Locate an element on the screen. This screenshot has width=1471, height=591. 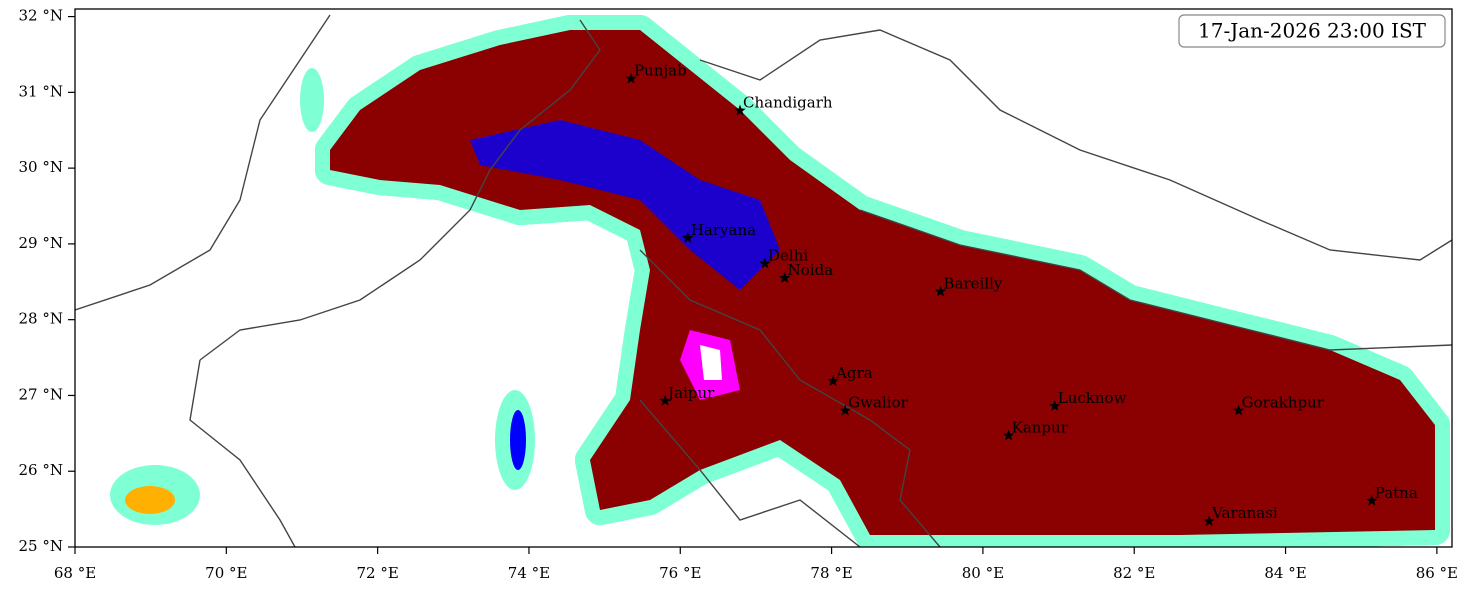
y-tick-label: 25 °N is located at coordinates (41, 546).